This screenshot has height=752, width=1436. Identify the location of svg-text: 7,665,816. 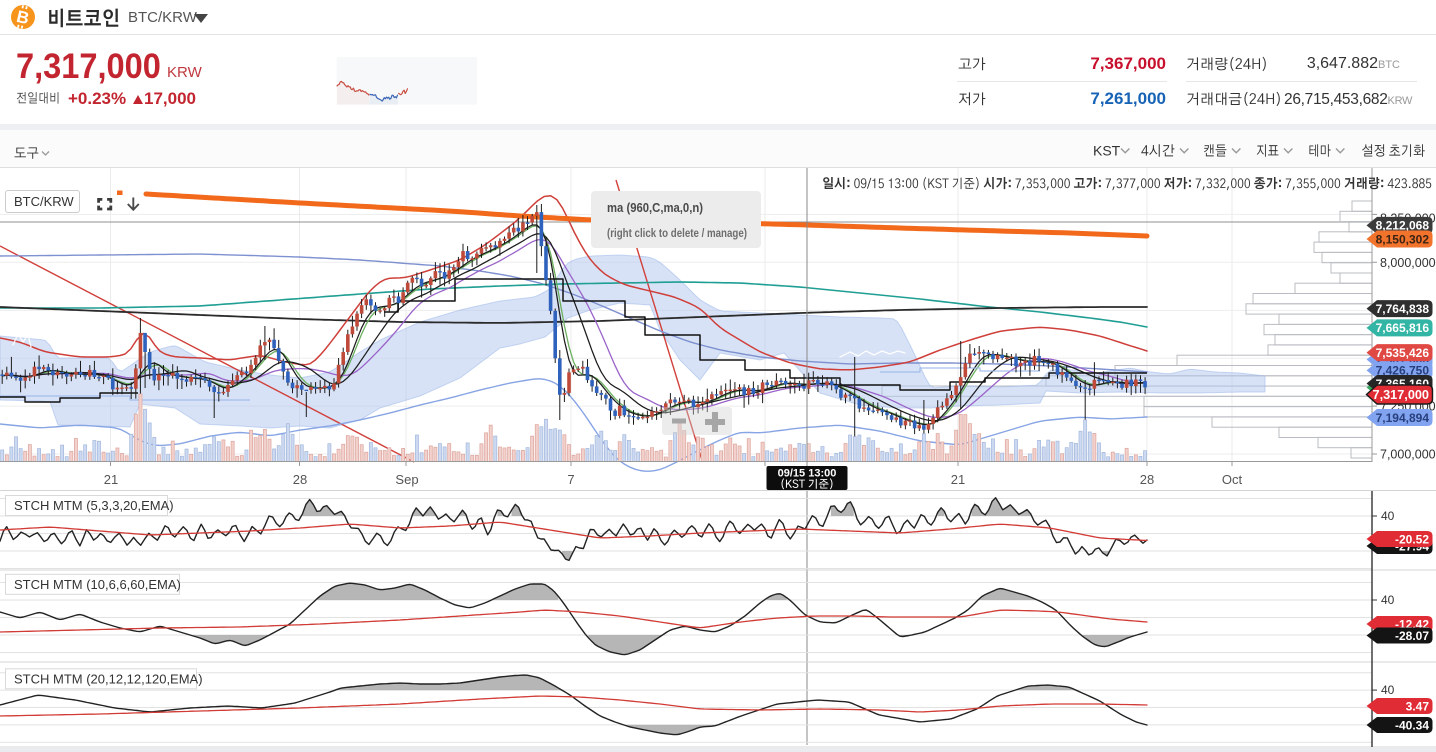
(1403, 328).